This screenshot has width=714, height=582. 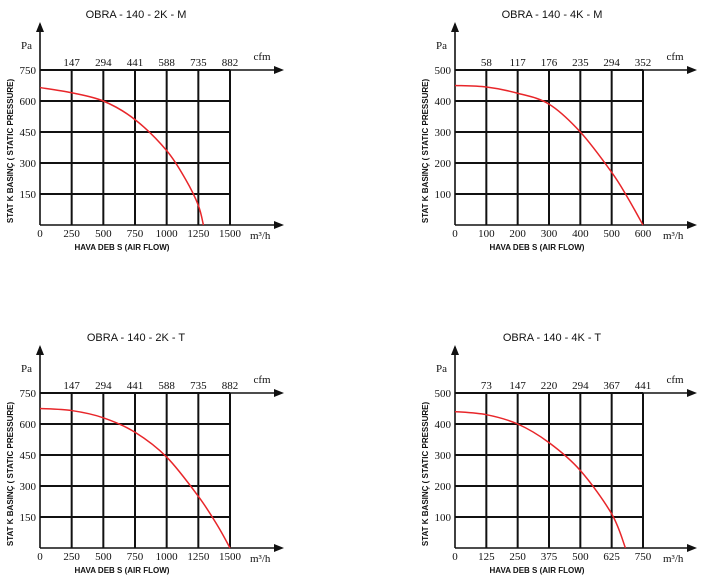 What do you see at coordinates (643, 63) in the screenshot?
I see `cfm-tick-label: 352` at bounding box center [643, 63].